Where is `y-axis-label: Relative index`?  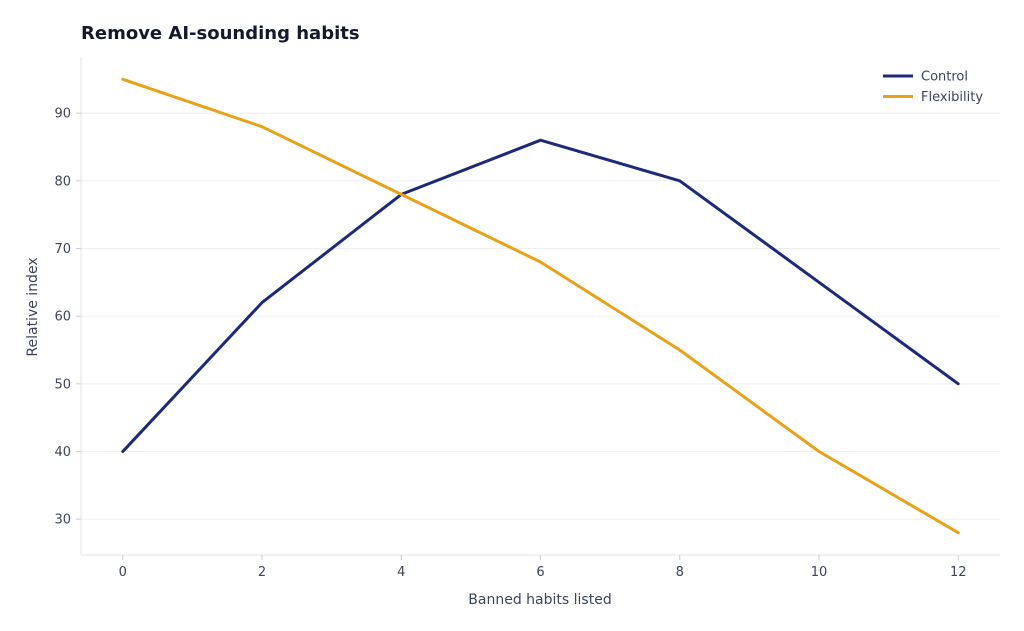 y-axis-label: Relative index is located at coordinates (33, 306).